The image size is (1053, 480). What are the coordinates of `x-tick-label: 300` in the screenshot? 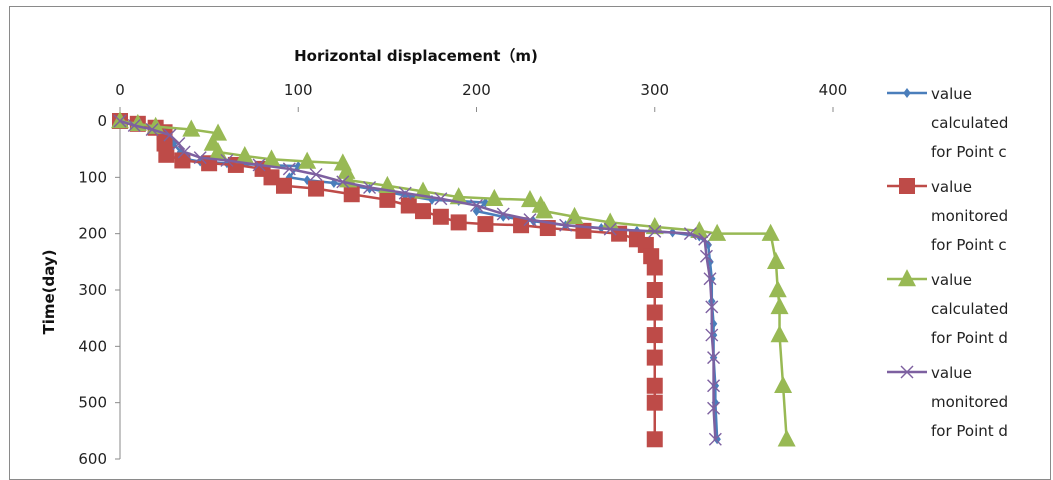 It's located at (654, 90).